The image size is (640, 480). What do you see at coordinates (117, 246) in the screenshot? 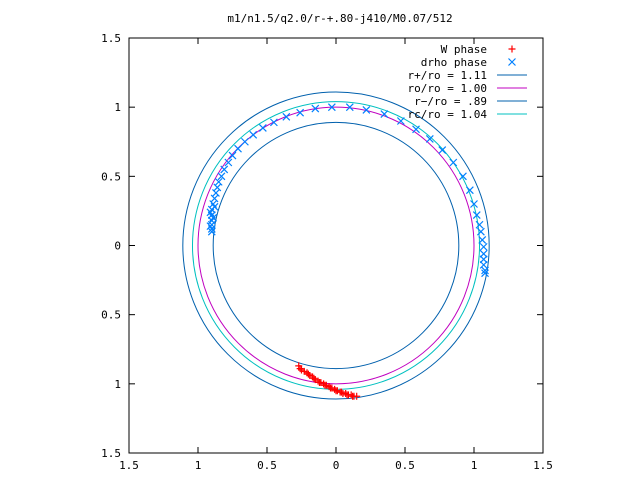
I see `y-tick-label: 0` at bounding box center [117, 246].